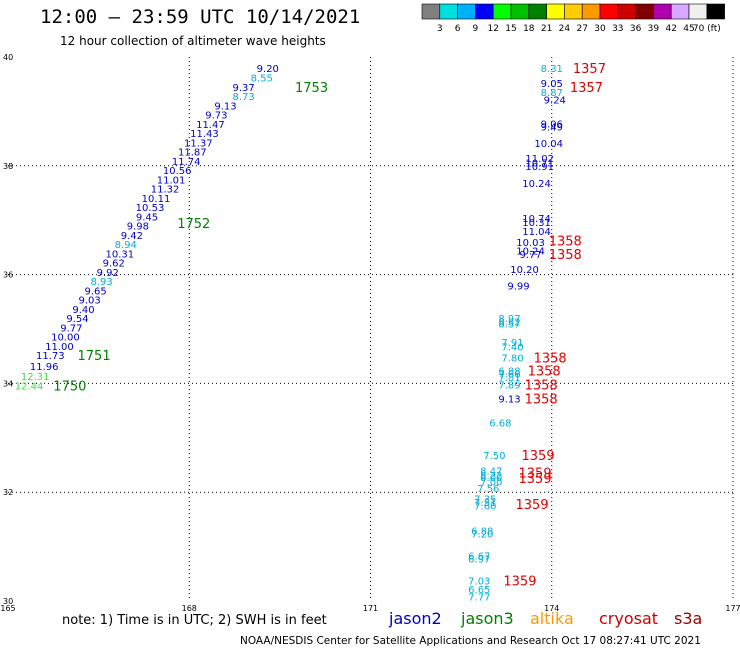 This screenshot has width=740, height=650. Describe the element at coordinates (487, 618) in the screenshot. I see `legend-jason3: jason3` at that location.